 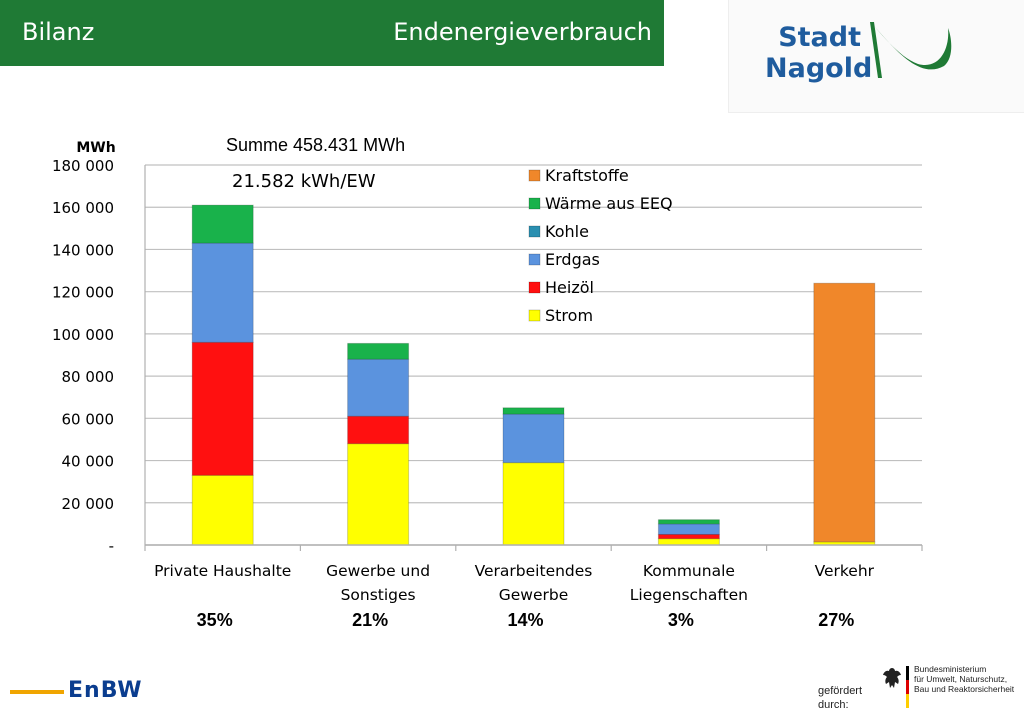 I want to click on enbw-logo: EnBW, so click(x=80, y=692).